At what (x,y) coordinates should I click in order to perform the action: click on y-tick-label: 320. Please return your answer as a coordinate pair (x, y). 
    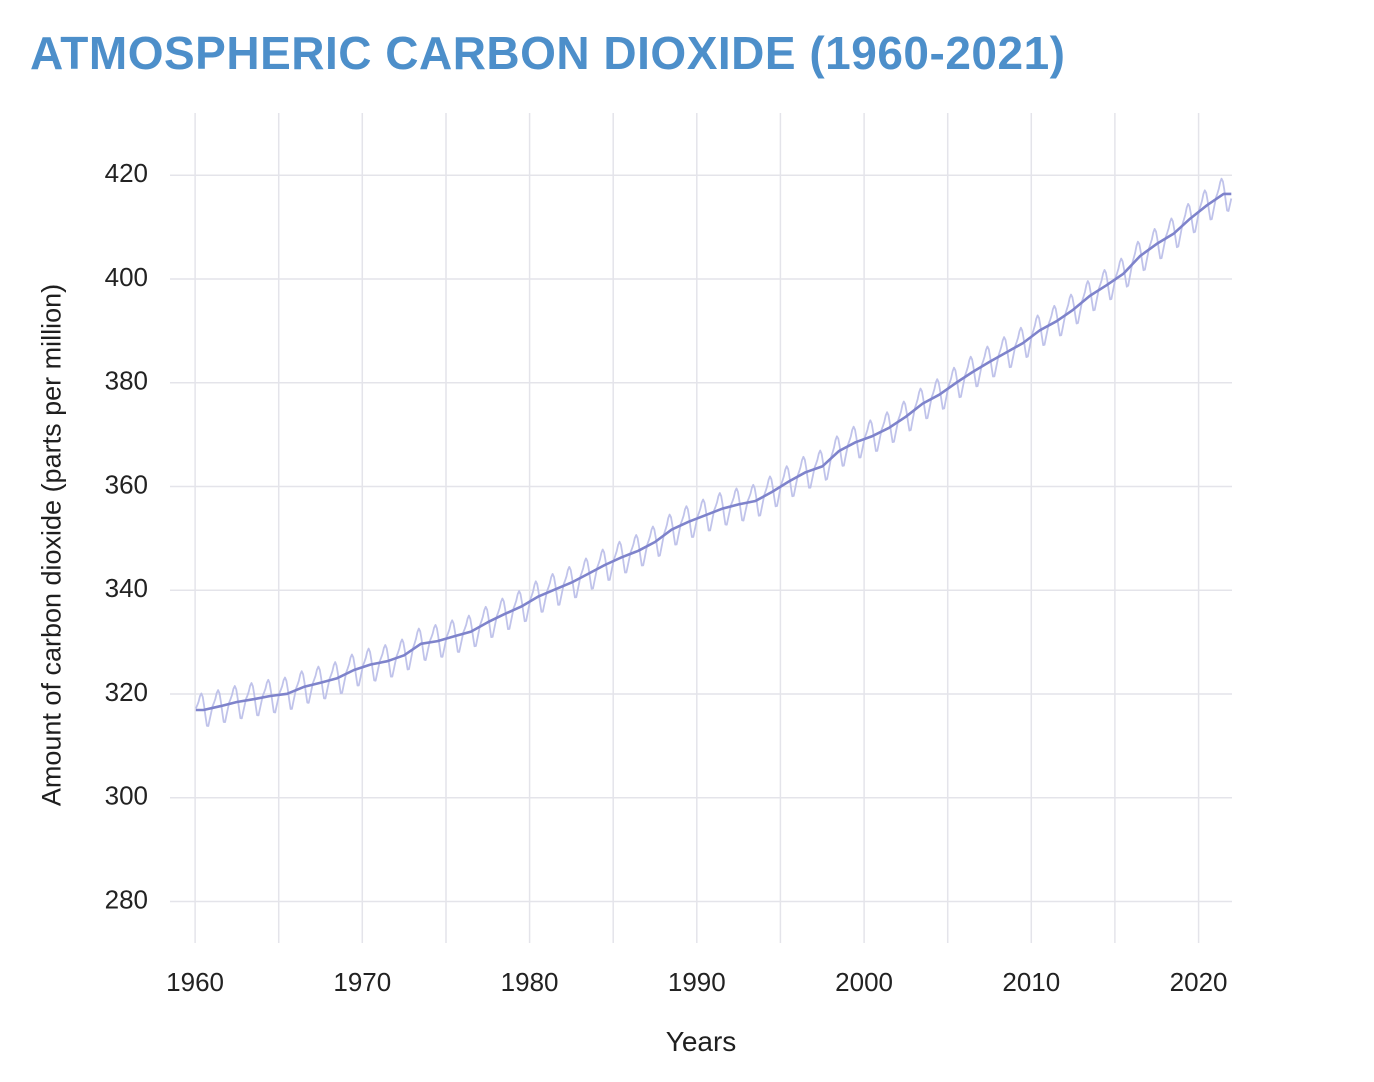
    Looking at the image, I should click on (126, 692).